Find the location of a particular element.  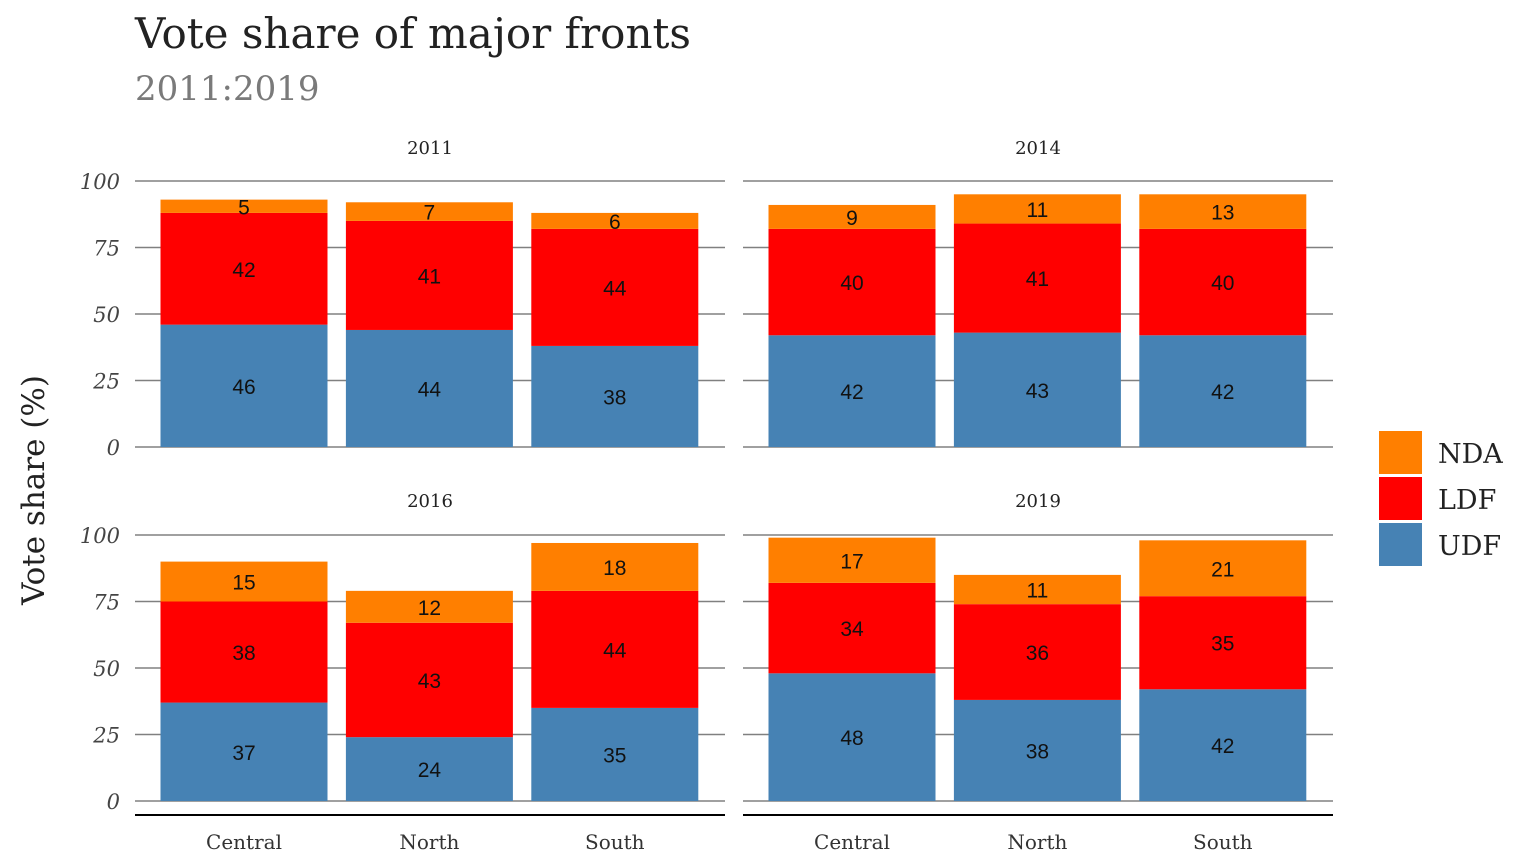

bar-value-label: 9 is located at coordinates (852, 218).